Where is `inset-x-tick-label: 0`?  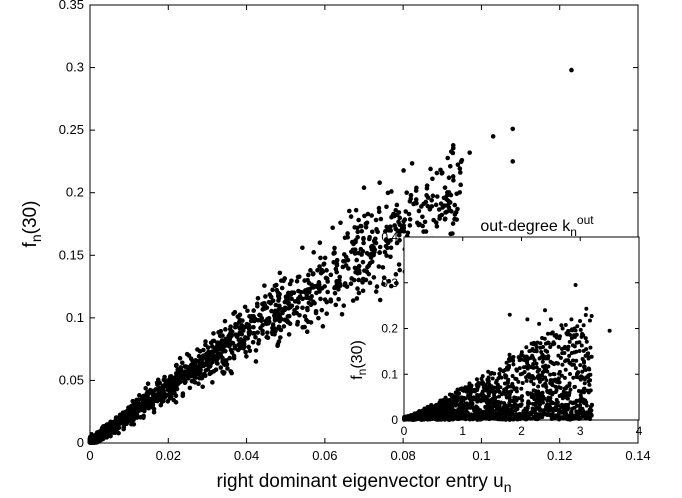 inset-x-tick-label: 0 is located at coordinates (404, 431).